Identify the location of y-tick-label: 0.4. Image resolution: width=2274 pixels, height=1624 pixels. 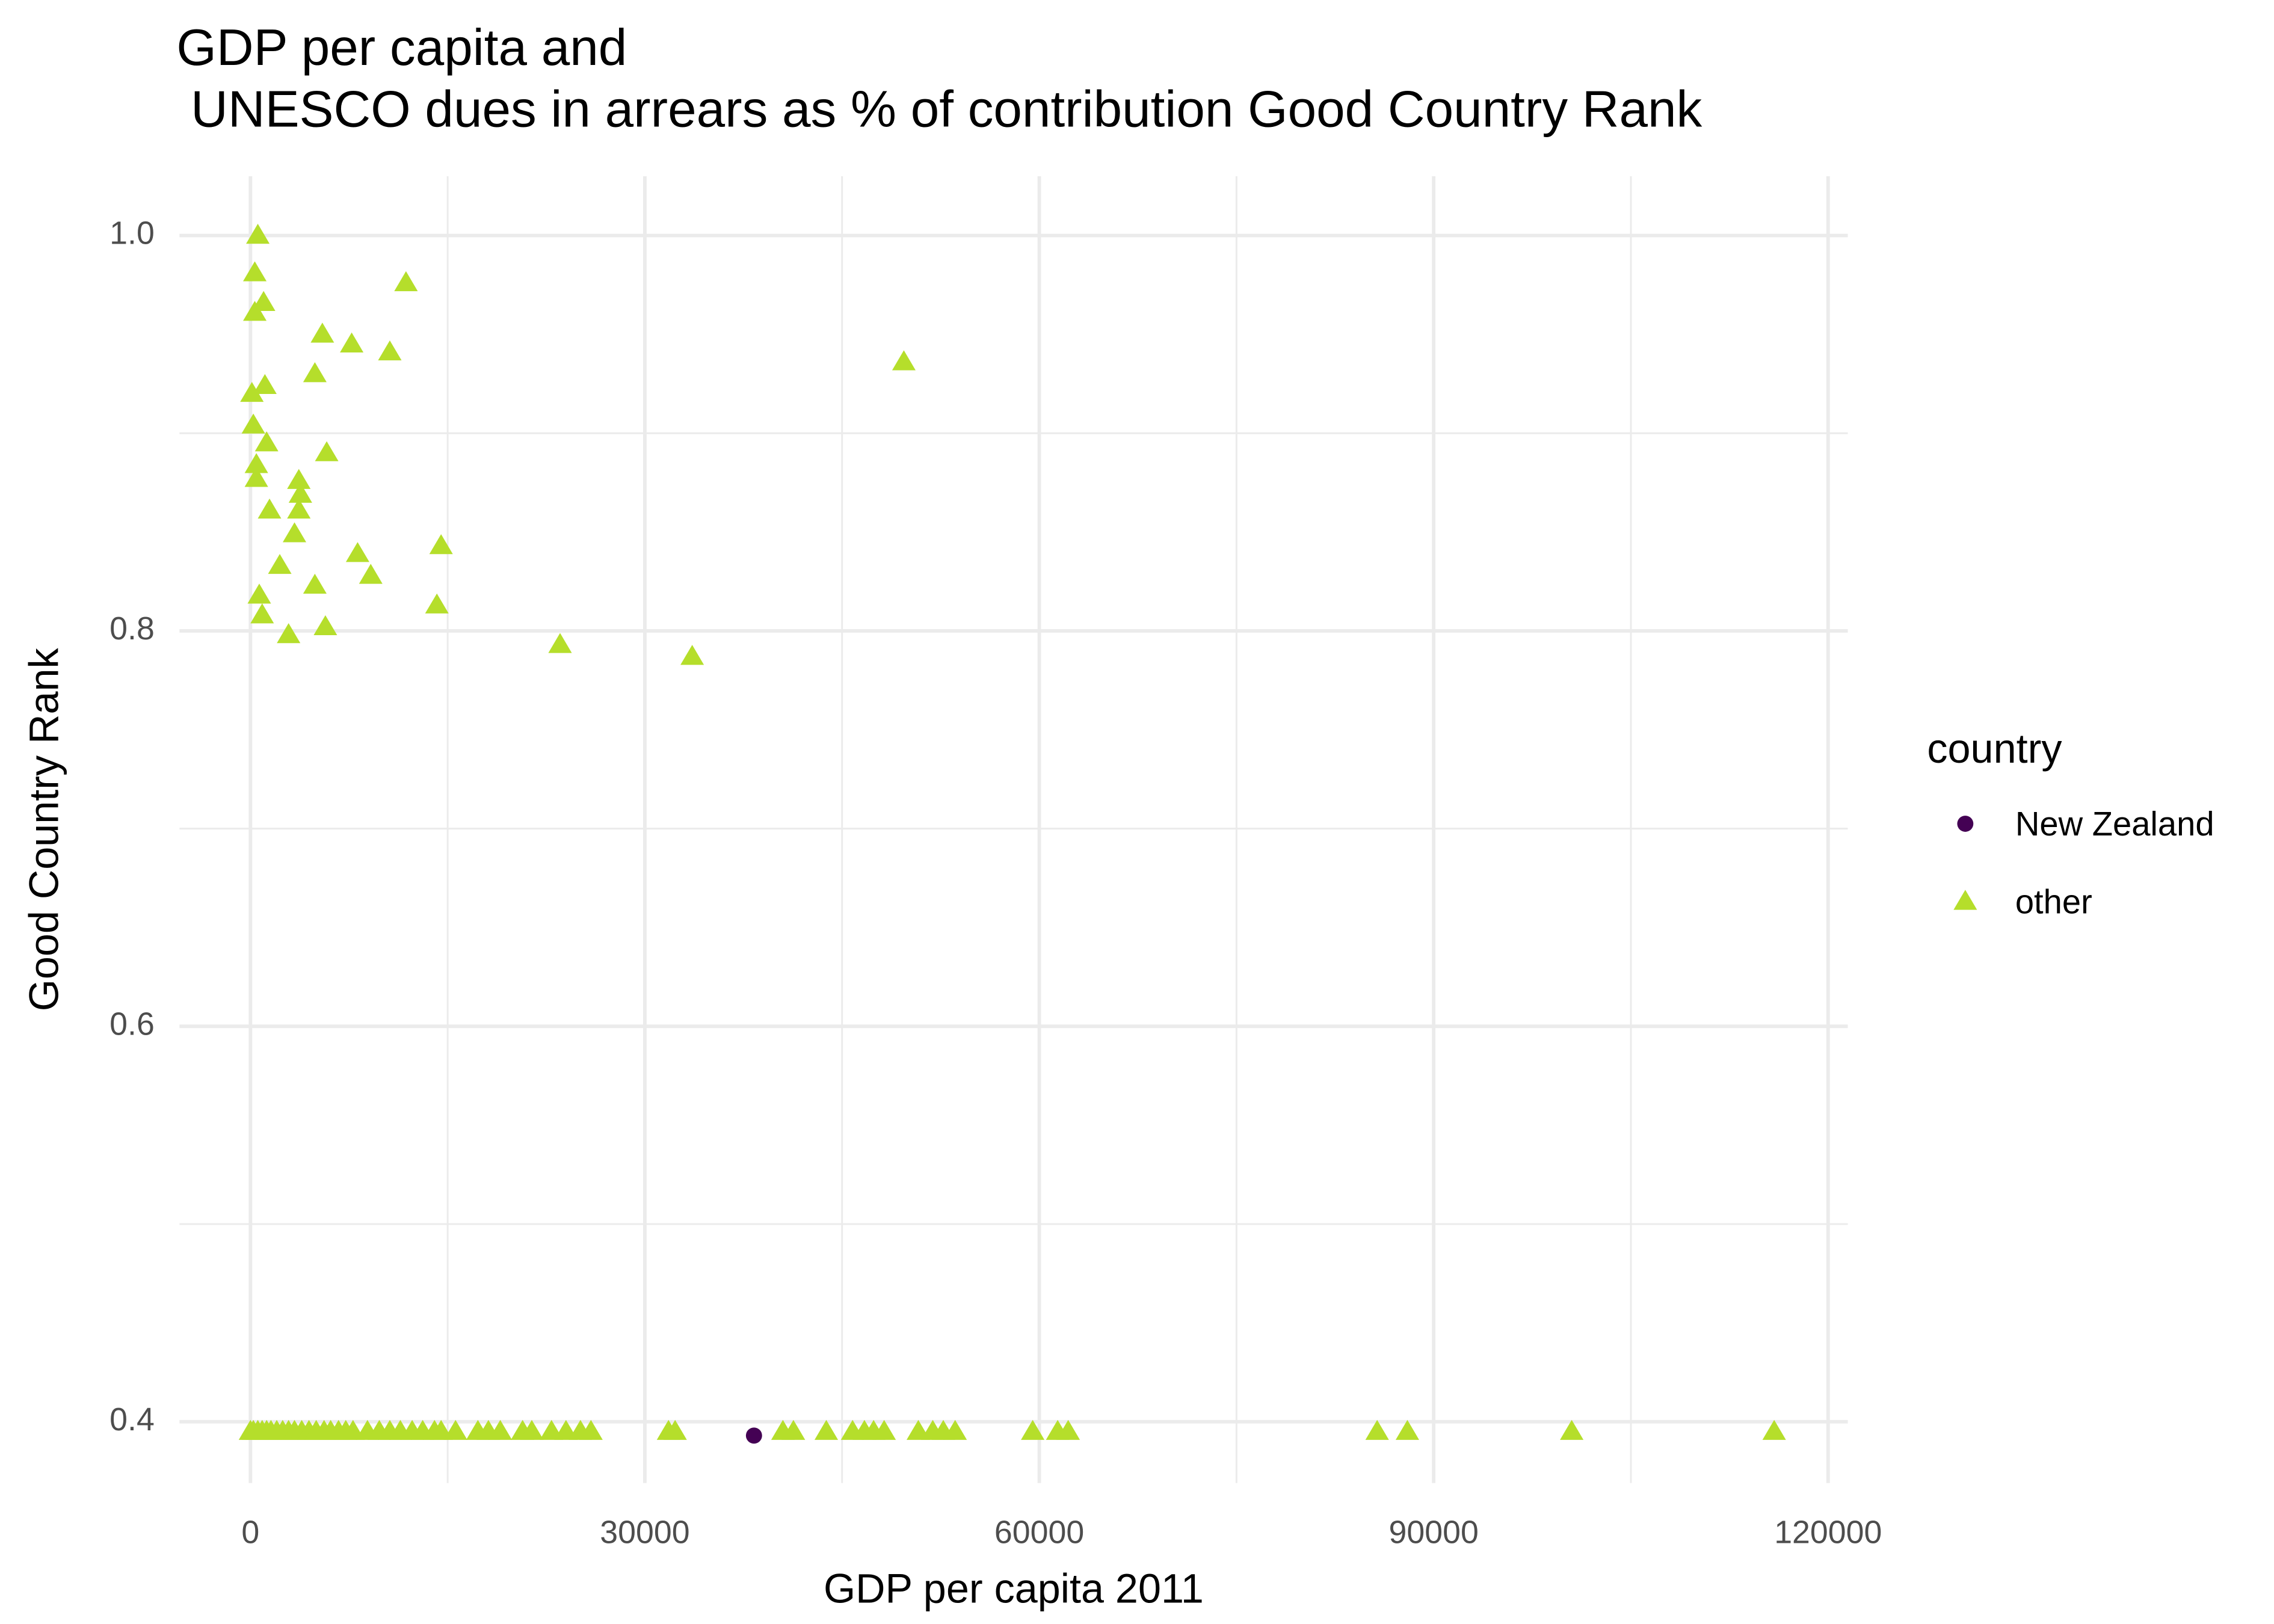
(132, 1419).